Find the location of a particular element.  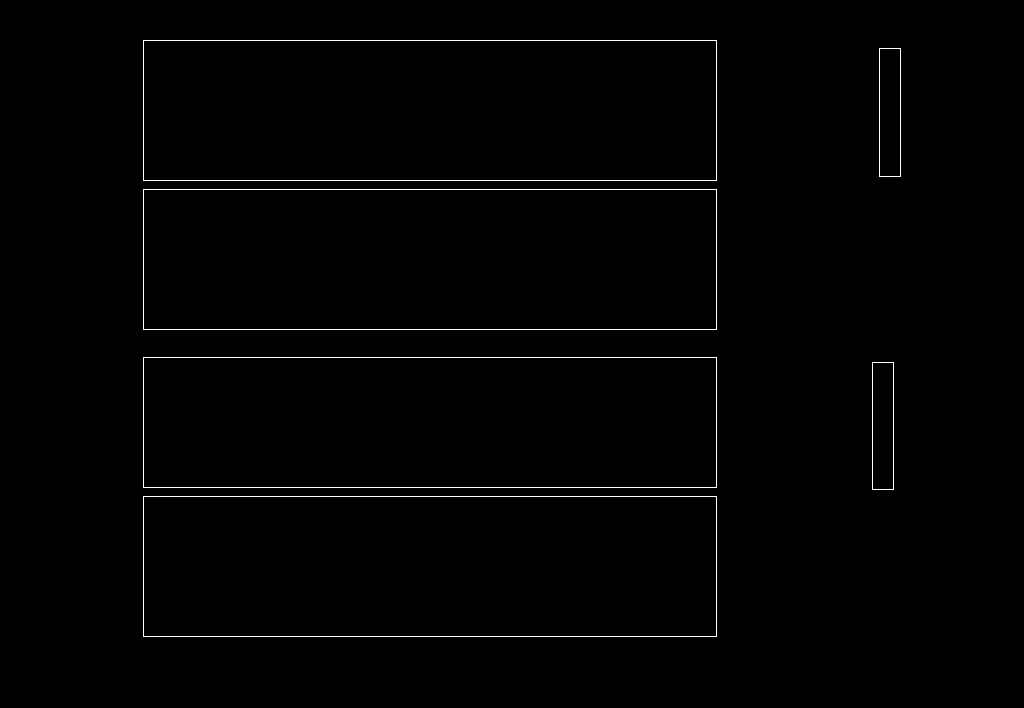

panel4-frame is located at coordinates (430, 566).